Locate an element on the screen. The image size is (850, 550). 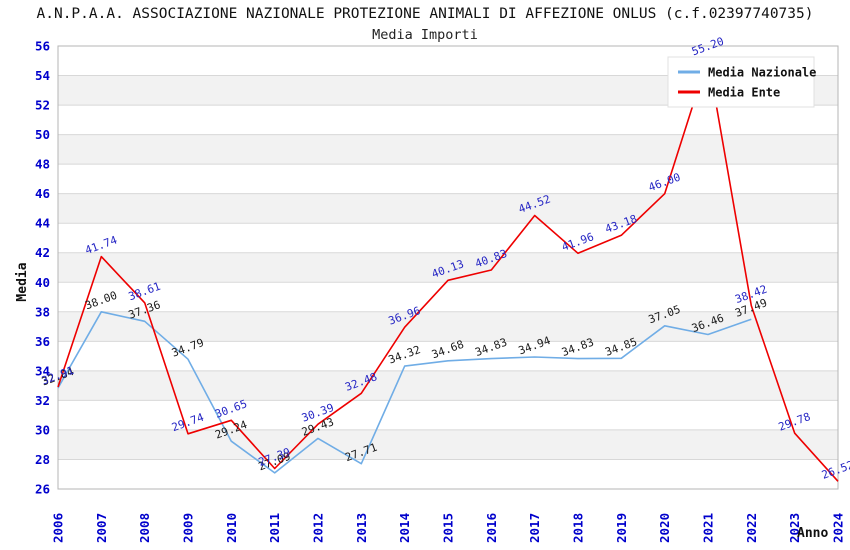
x-tick-label: 2015 is located at coordinates (448, 528).